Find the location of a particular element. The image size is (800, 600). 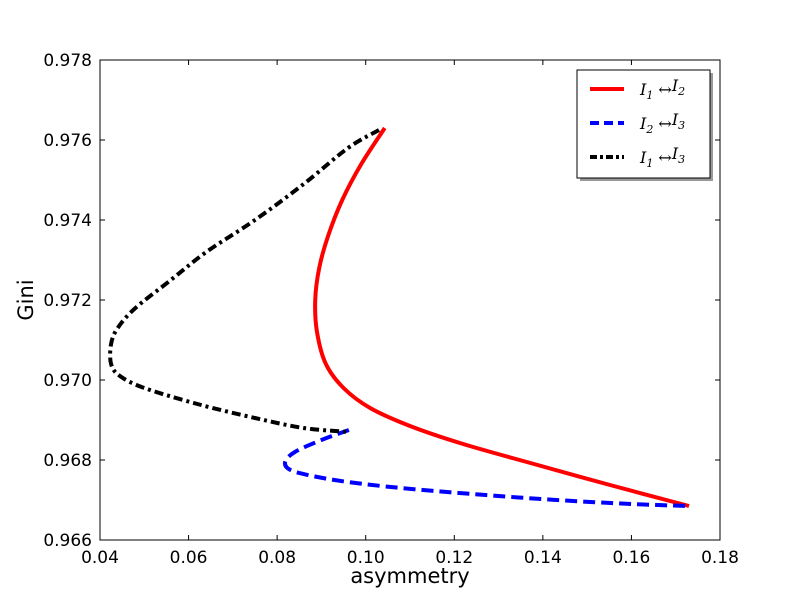

x-axis-label: asymmetry is located at coordinates (409, 576).